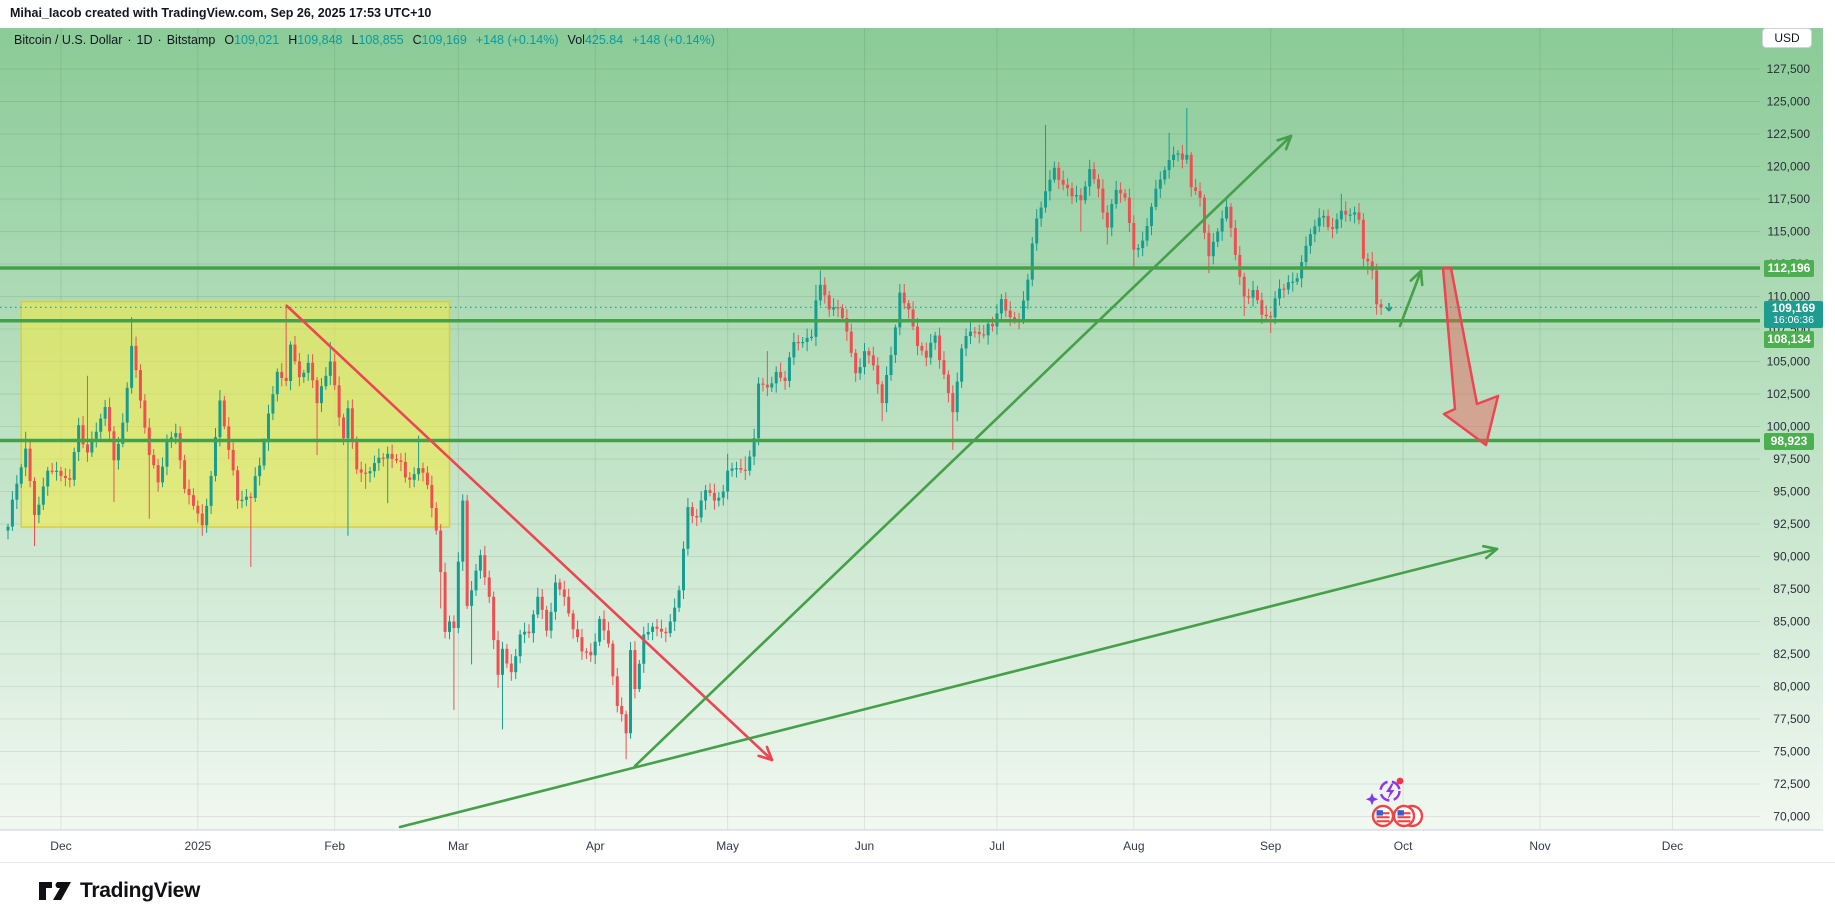  I want to click on open-label: O, so click(229, 40).